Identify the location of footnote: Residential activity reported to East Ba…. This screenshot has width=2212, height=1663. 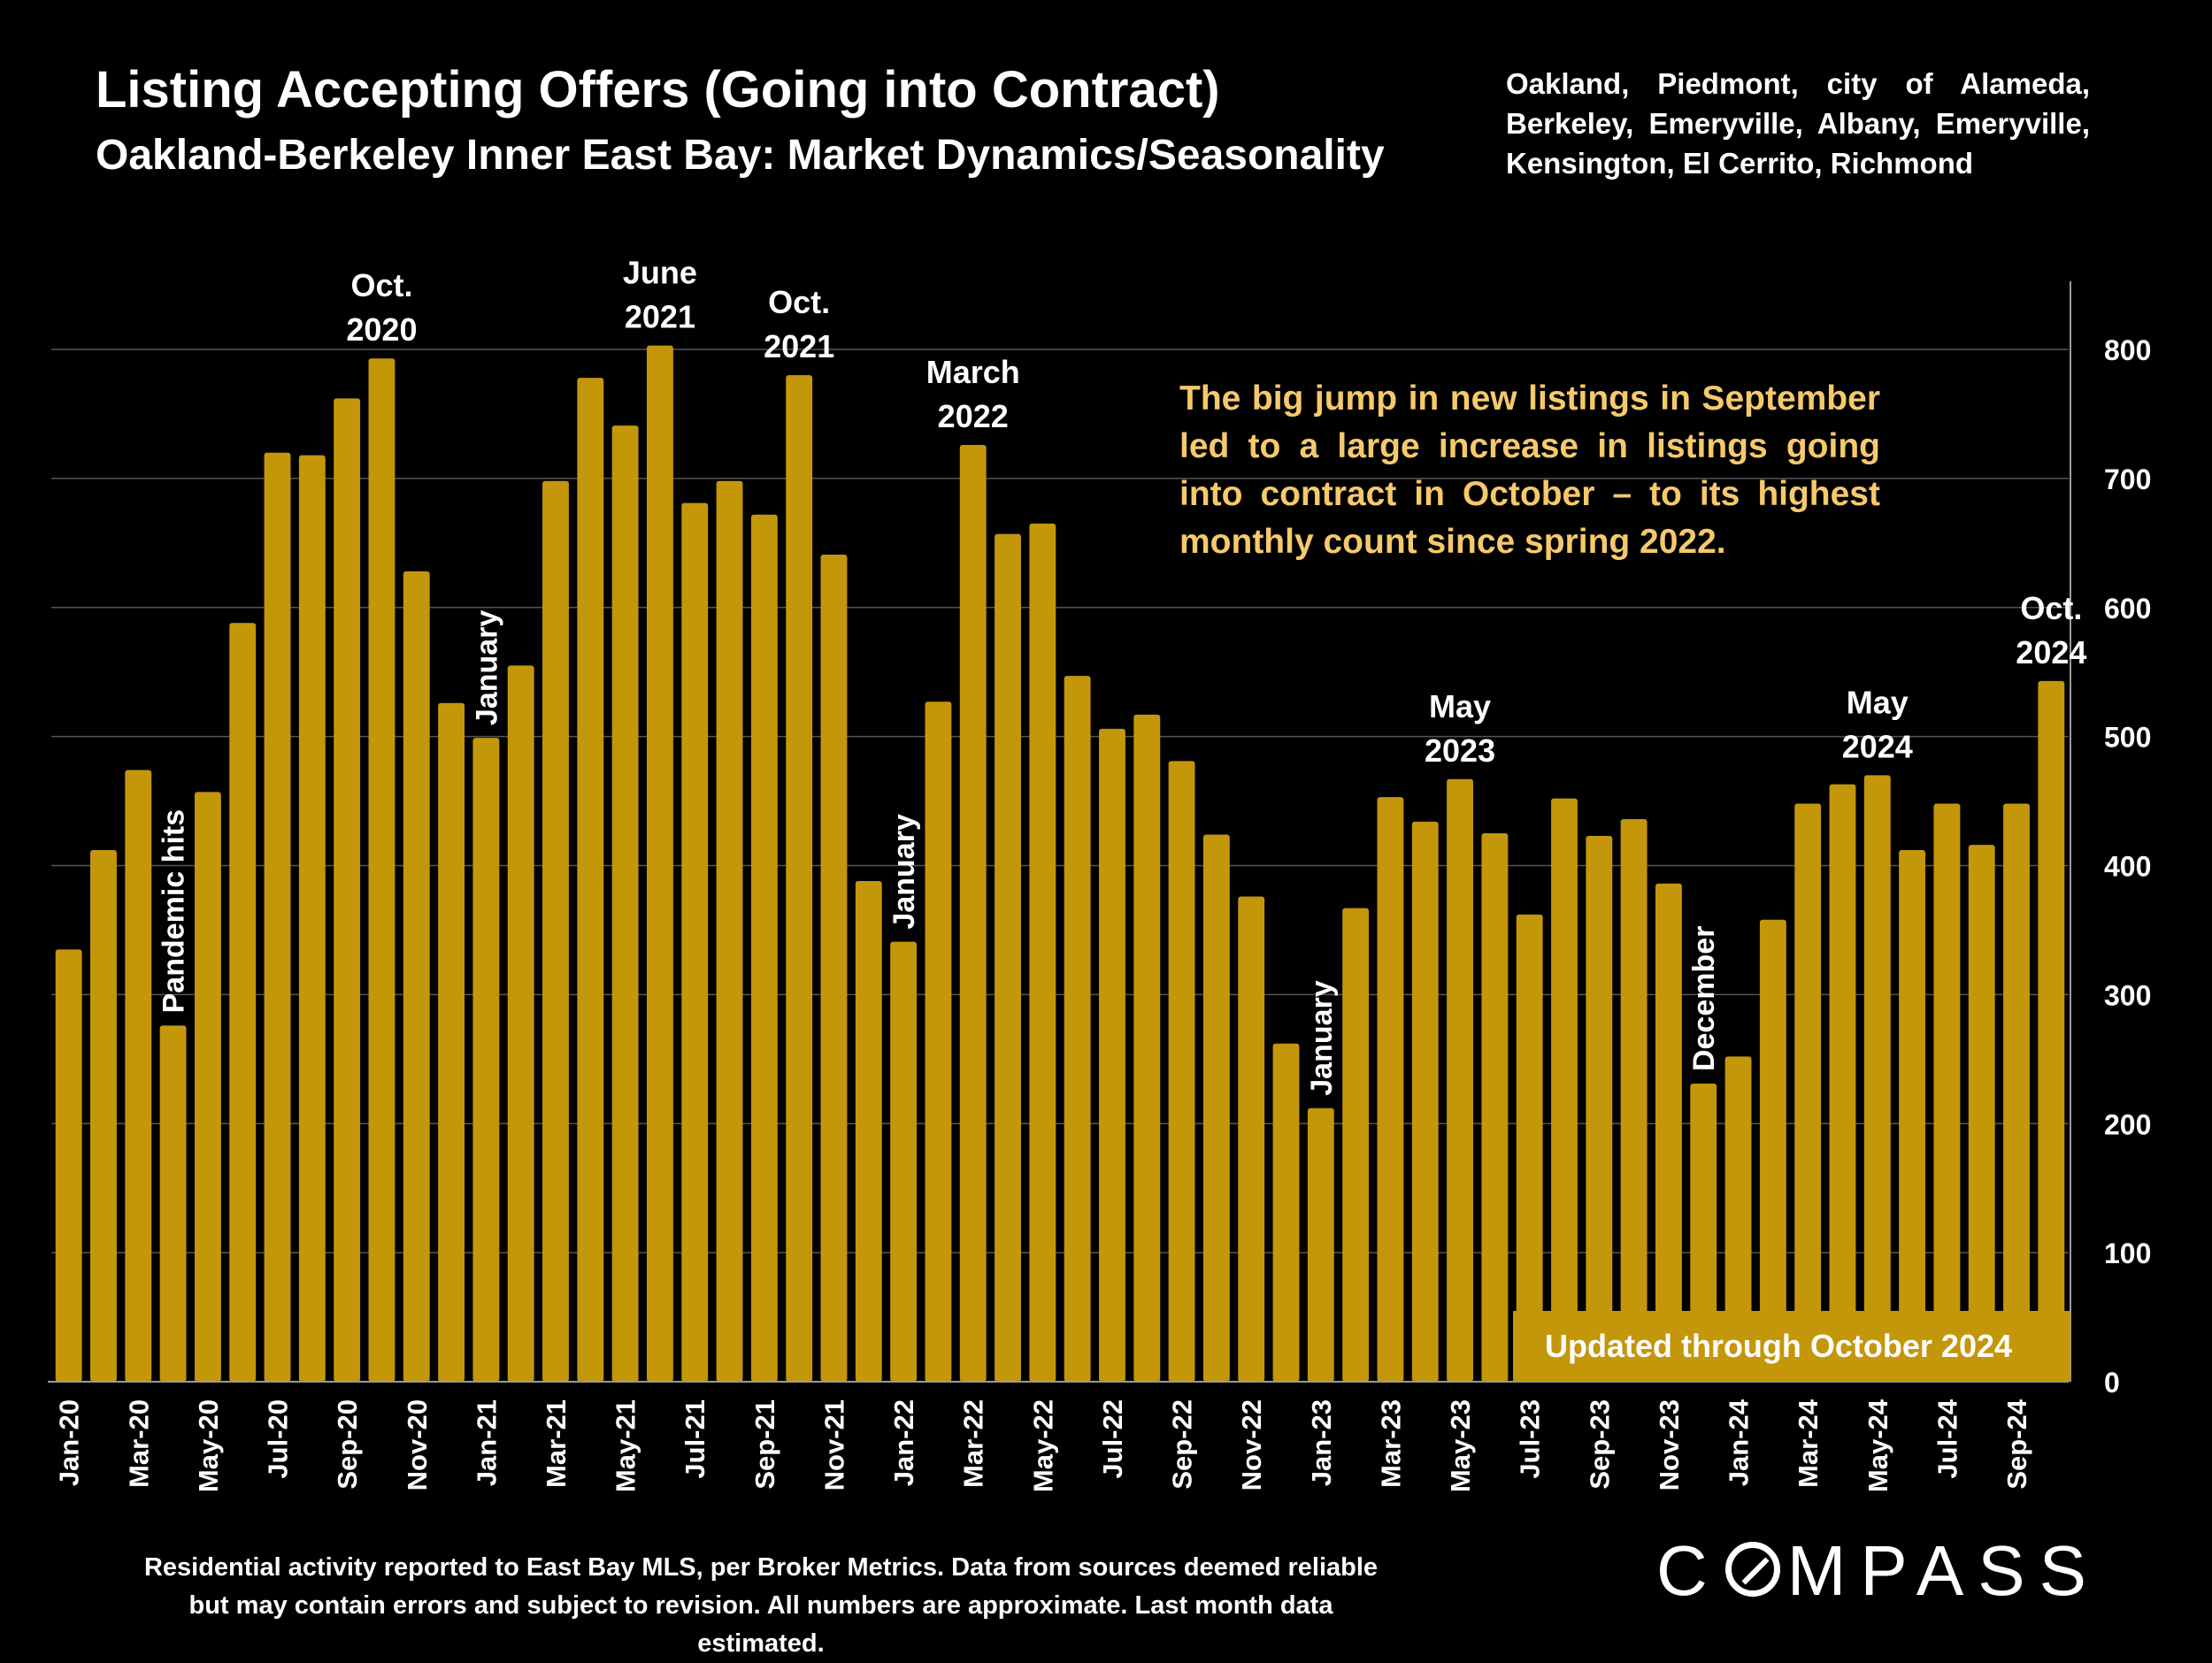
(761, 1606).